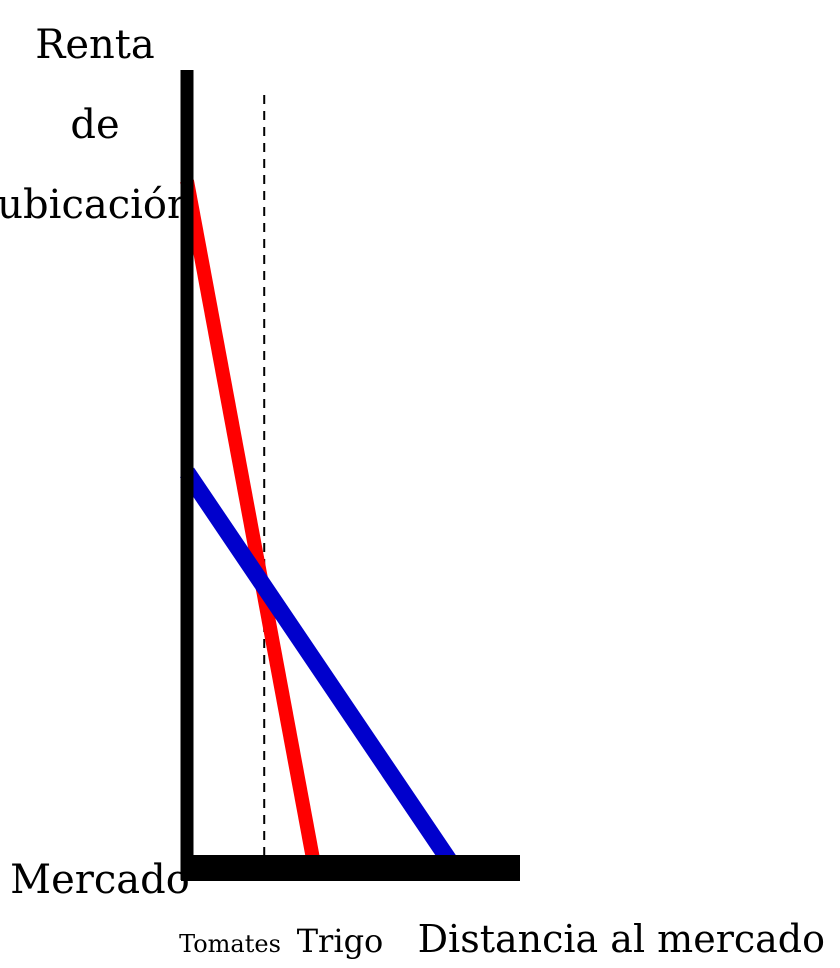 The width and height of the screenshot is (840, 968). I want to click on y-axis-label-line-1: Renta, so click(94, 45).